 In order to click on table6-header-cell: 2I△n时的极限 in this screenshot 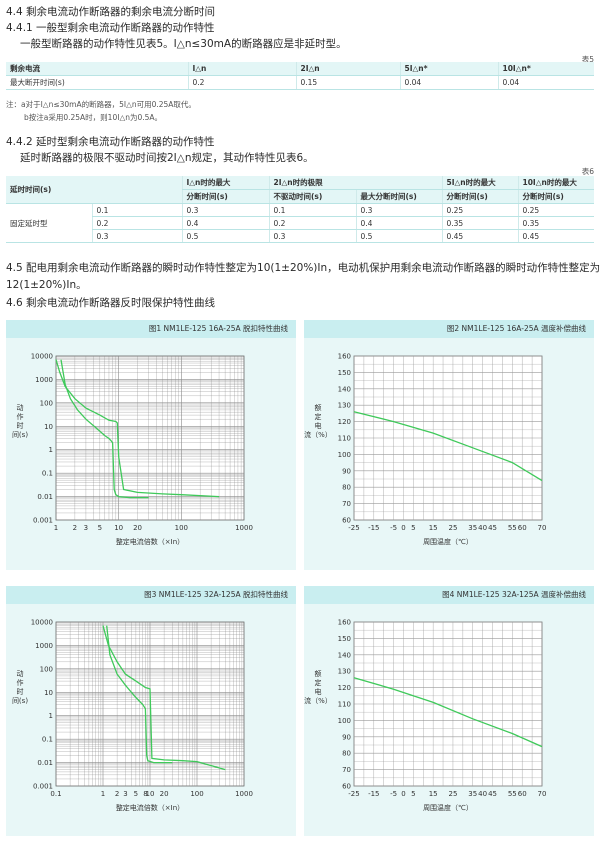, I will do `click(355, 183)`.